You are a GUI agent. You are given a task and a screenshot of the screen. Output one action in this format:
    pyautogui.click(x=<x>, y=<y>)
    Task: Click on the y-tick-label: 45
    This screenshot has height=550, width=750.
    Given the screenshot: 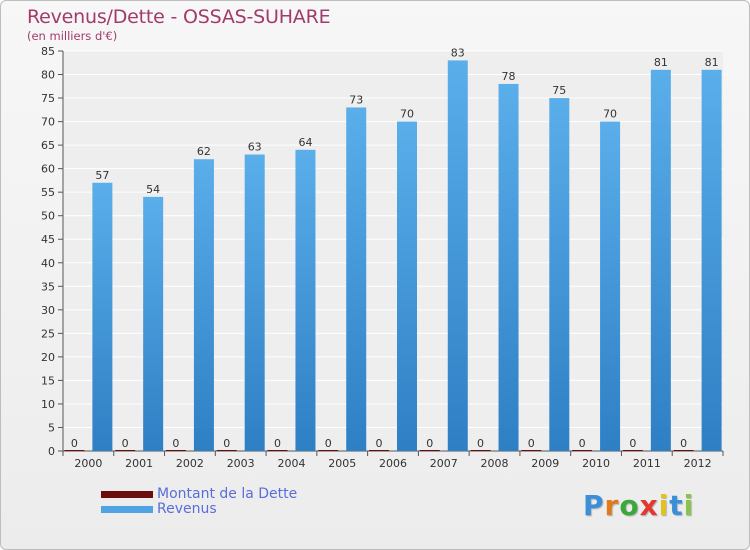 What is the action you would take?
    pyautogui.click(x=48, y=239)
    